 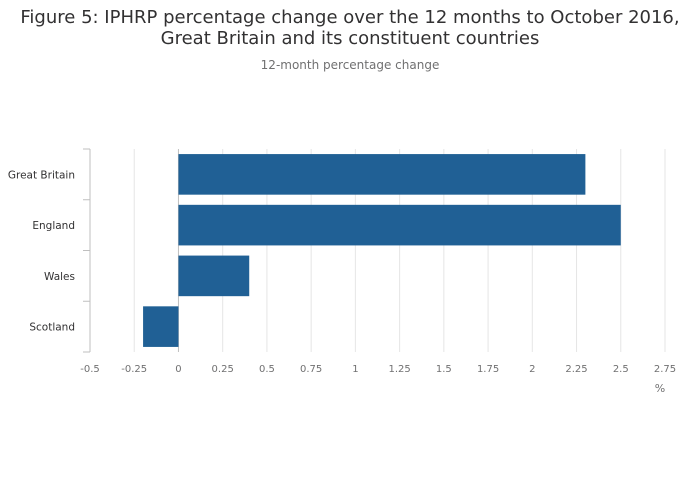 What do you see at coordinates (41, 175) in the screenshot?
I see `y-tick-label: Great Britain` at bounding box center [41, 175].